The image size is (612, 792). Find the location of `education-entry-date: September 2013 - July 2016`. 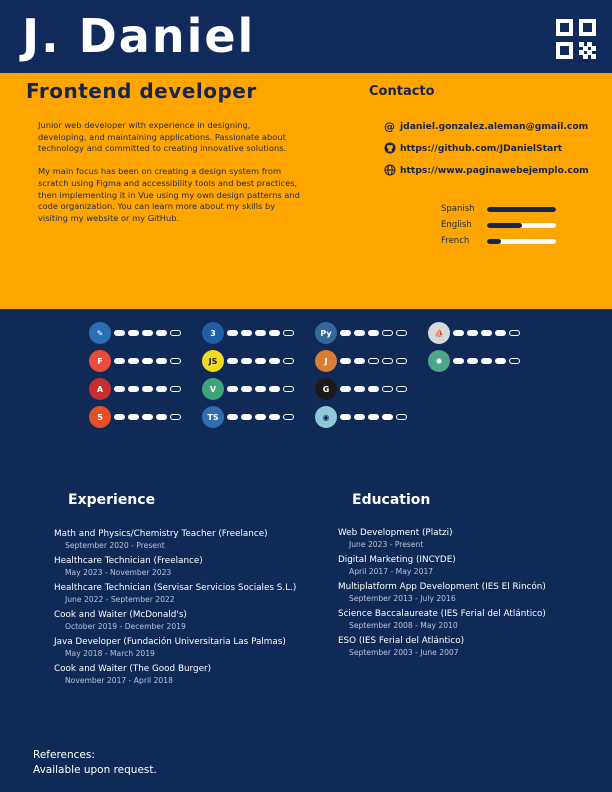

education-entry-date: September 2013 - July 2016 is located at coordinates (402, 598).